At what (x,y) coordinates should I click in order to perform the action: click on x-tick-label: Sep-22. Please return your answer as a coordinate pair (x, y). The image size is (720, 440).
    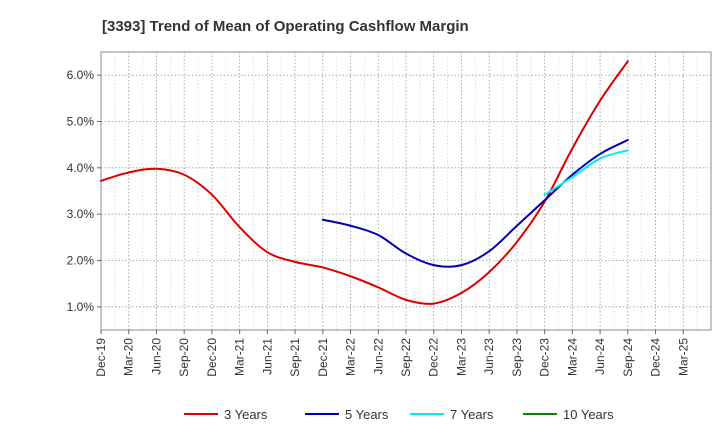
    Looking at the image, I should click on (406, 357).